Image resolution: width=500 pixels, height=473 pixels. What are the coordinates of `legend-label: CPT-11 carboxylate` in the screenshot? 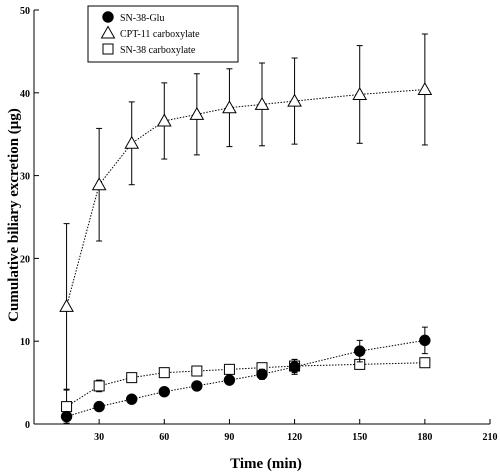 It's located at (160, 34).